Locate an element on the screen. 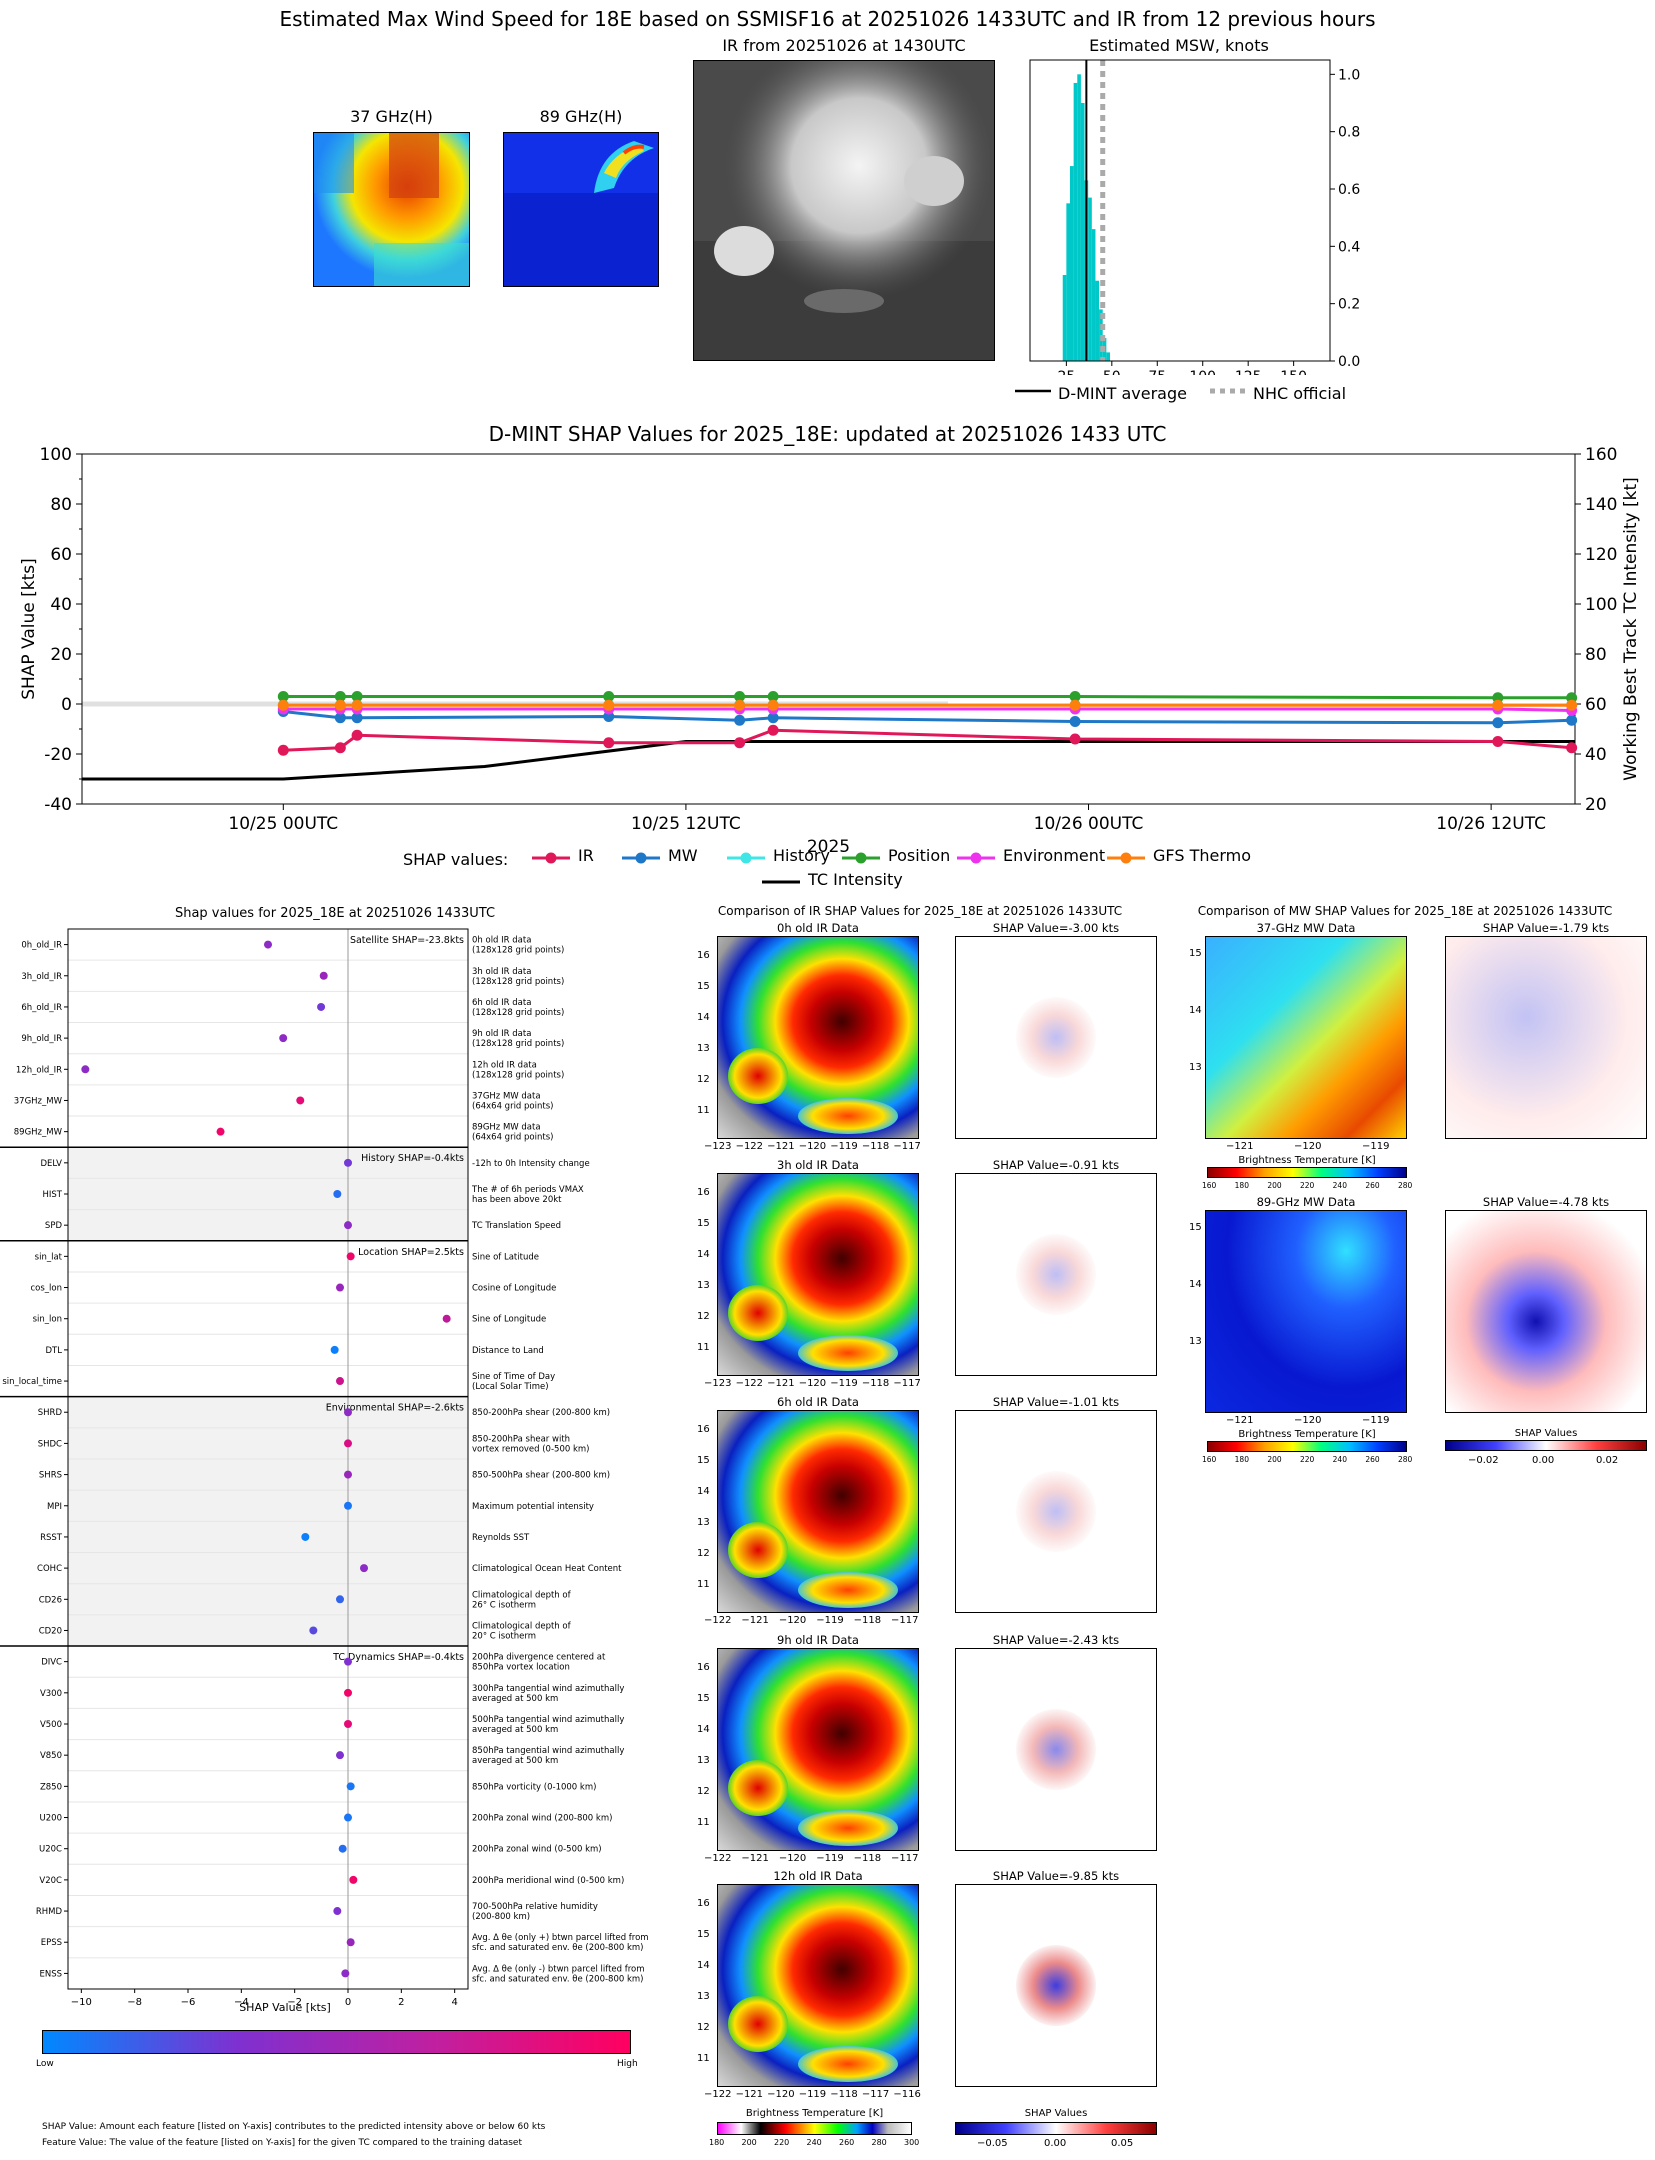 This screenshot has width=1655, height=2160. mw-panel-title: 89-GHz MW Data is located at coordinates (1306, 1202).